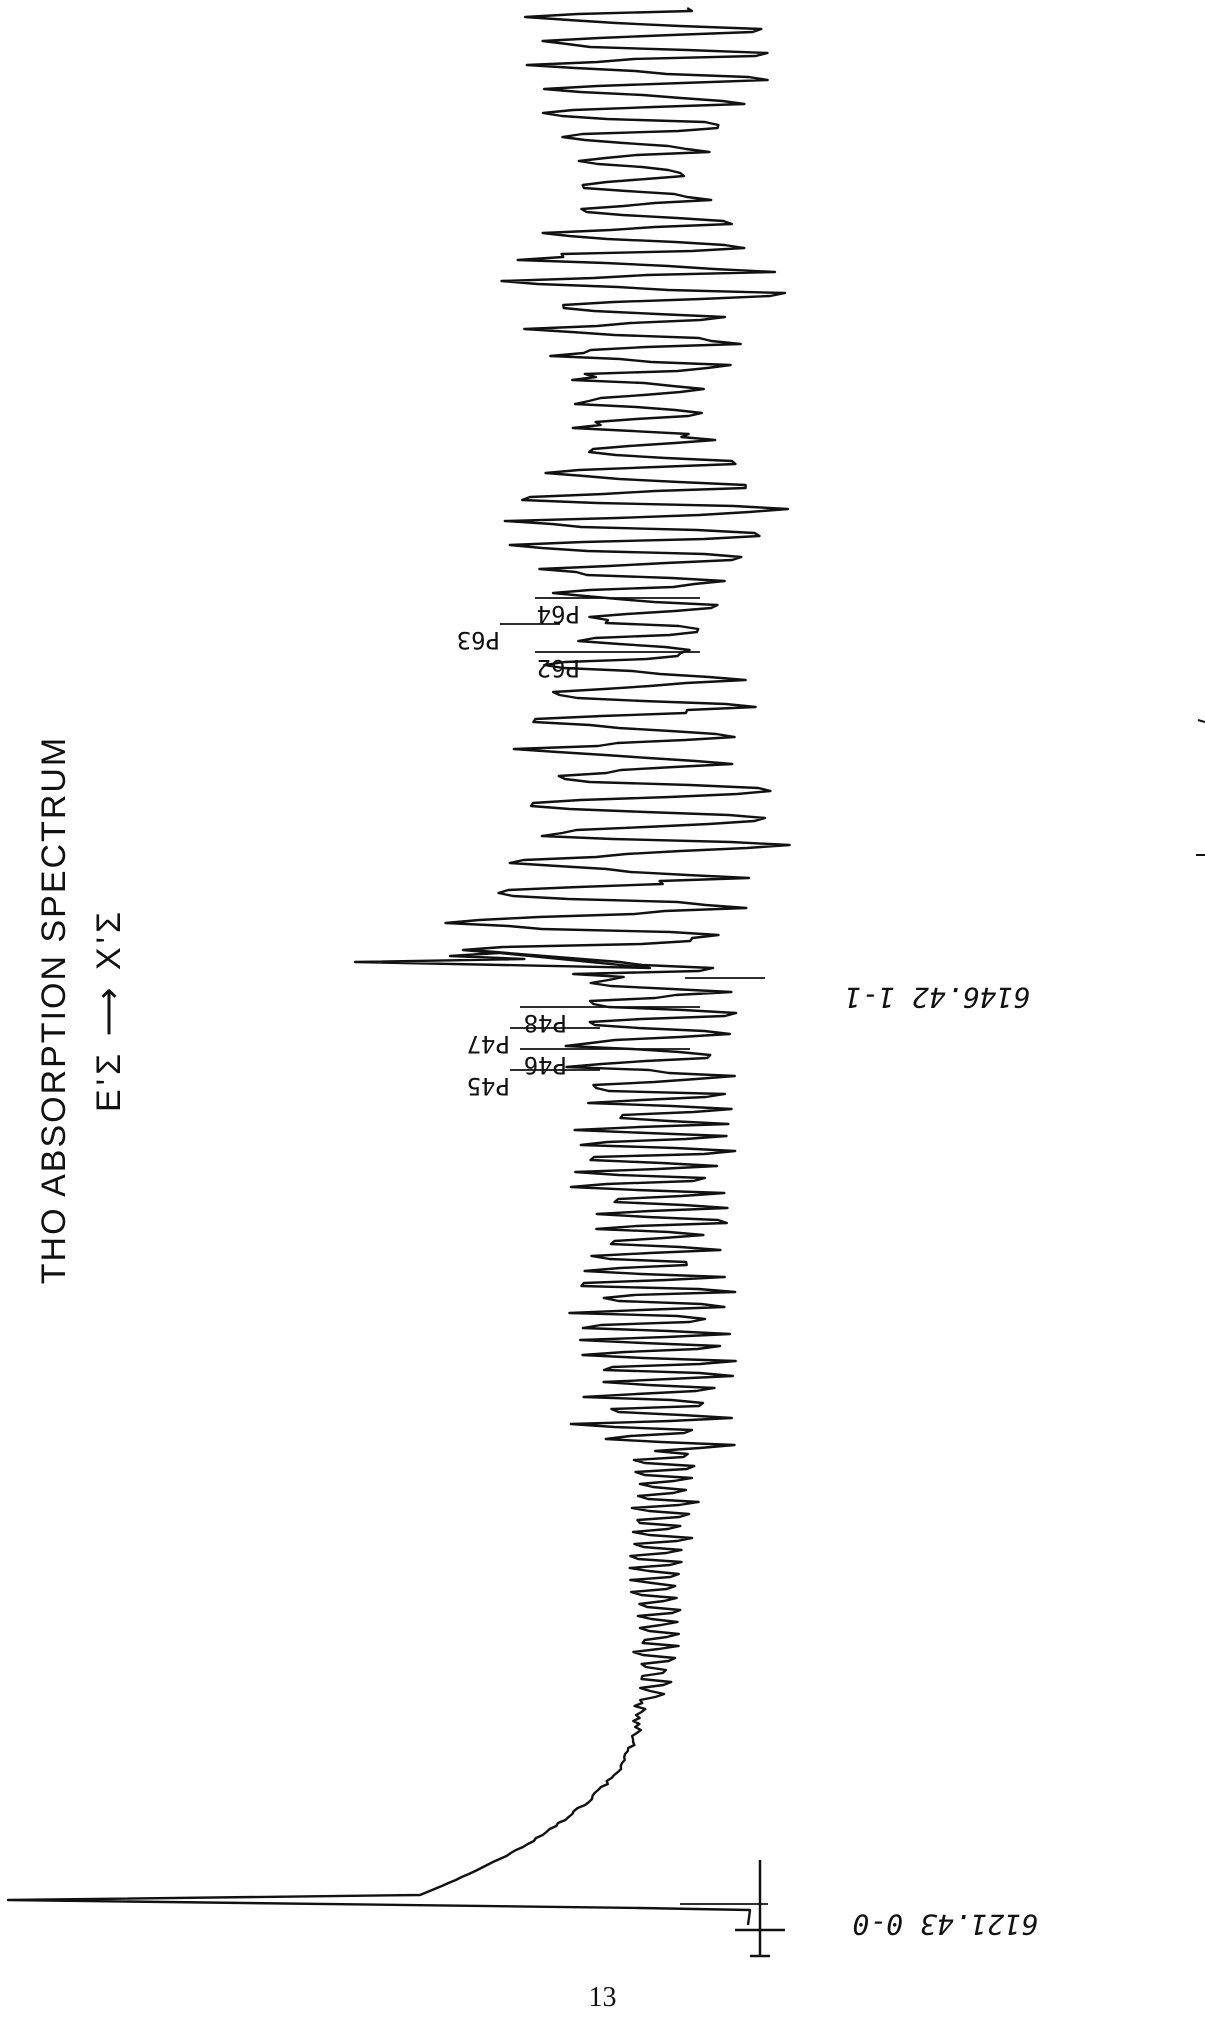 The height and width of the screenshot is (2017, 1205). I want to click on label-0-0-band: 6121.43 0-0, so click(945, 1924).